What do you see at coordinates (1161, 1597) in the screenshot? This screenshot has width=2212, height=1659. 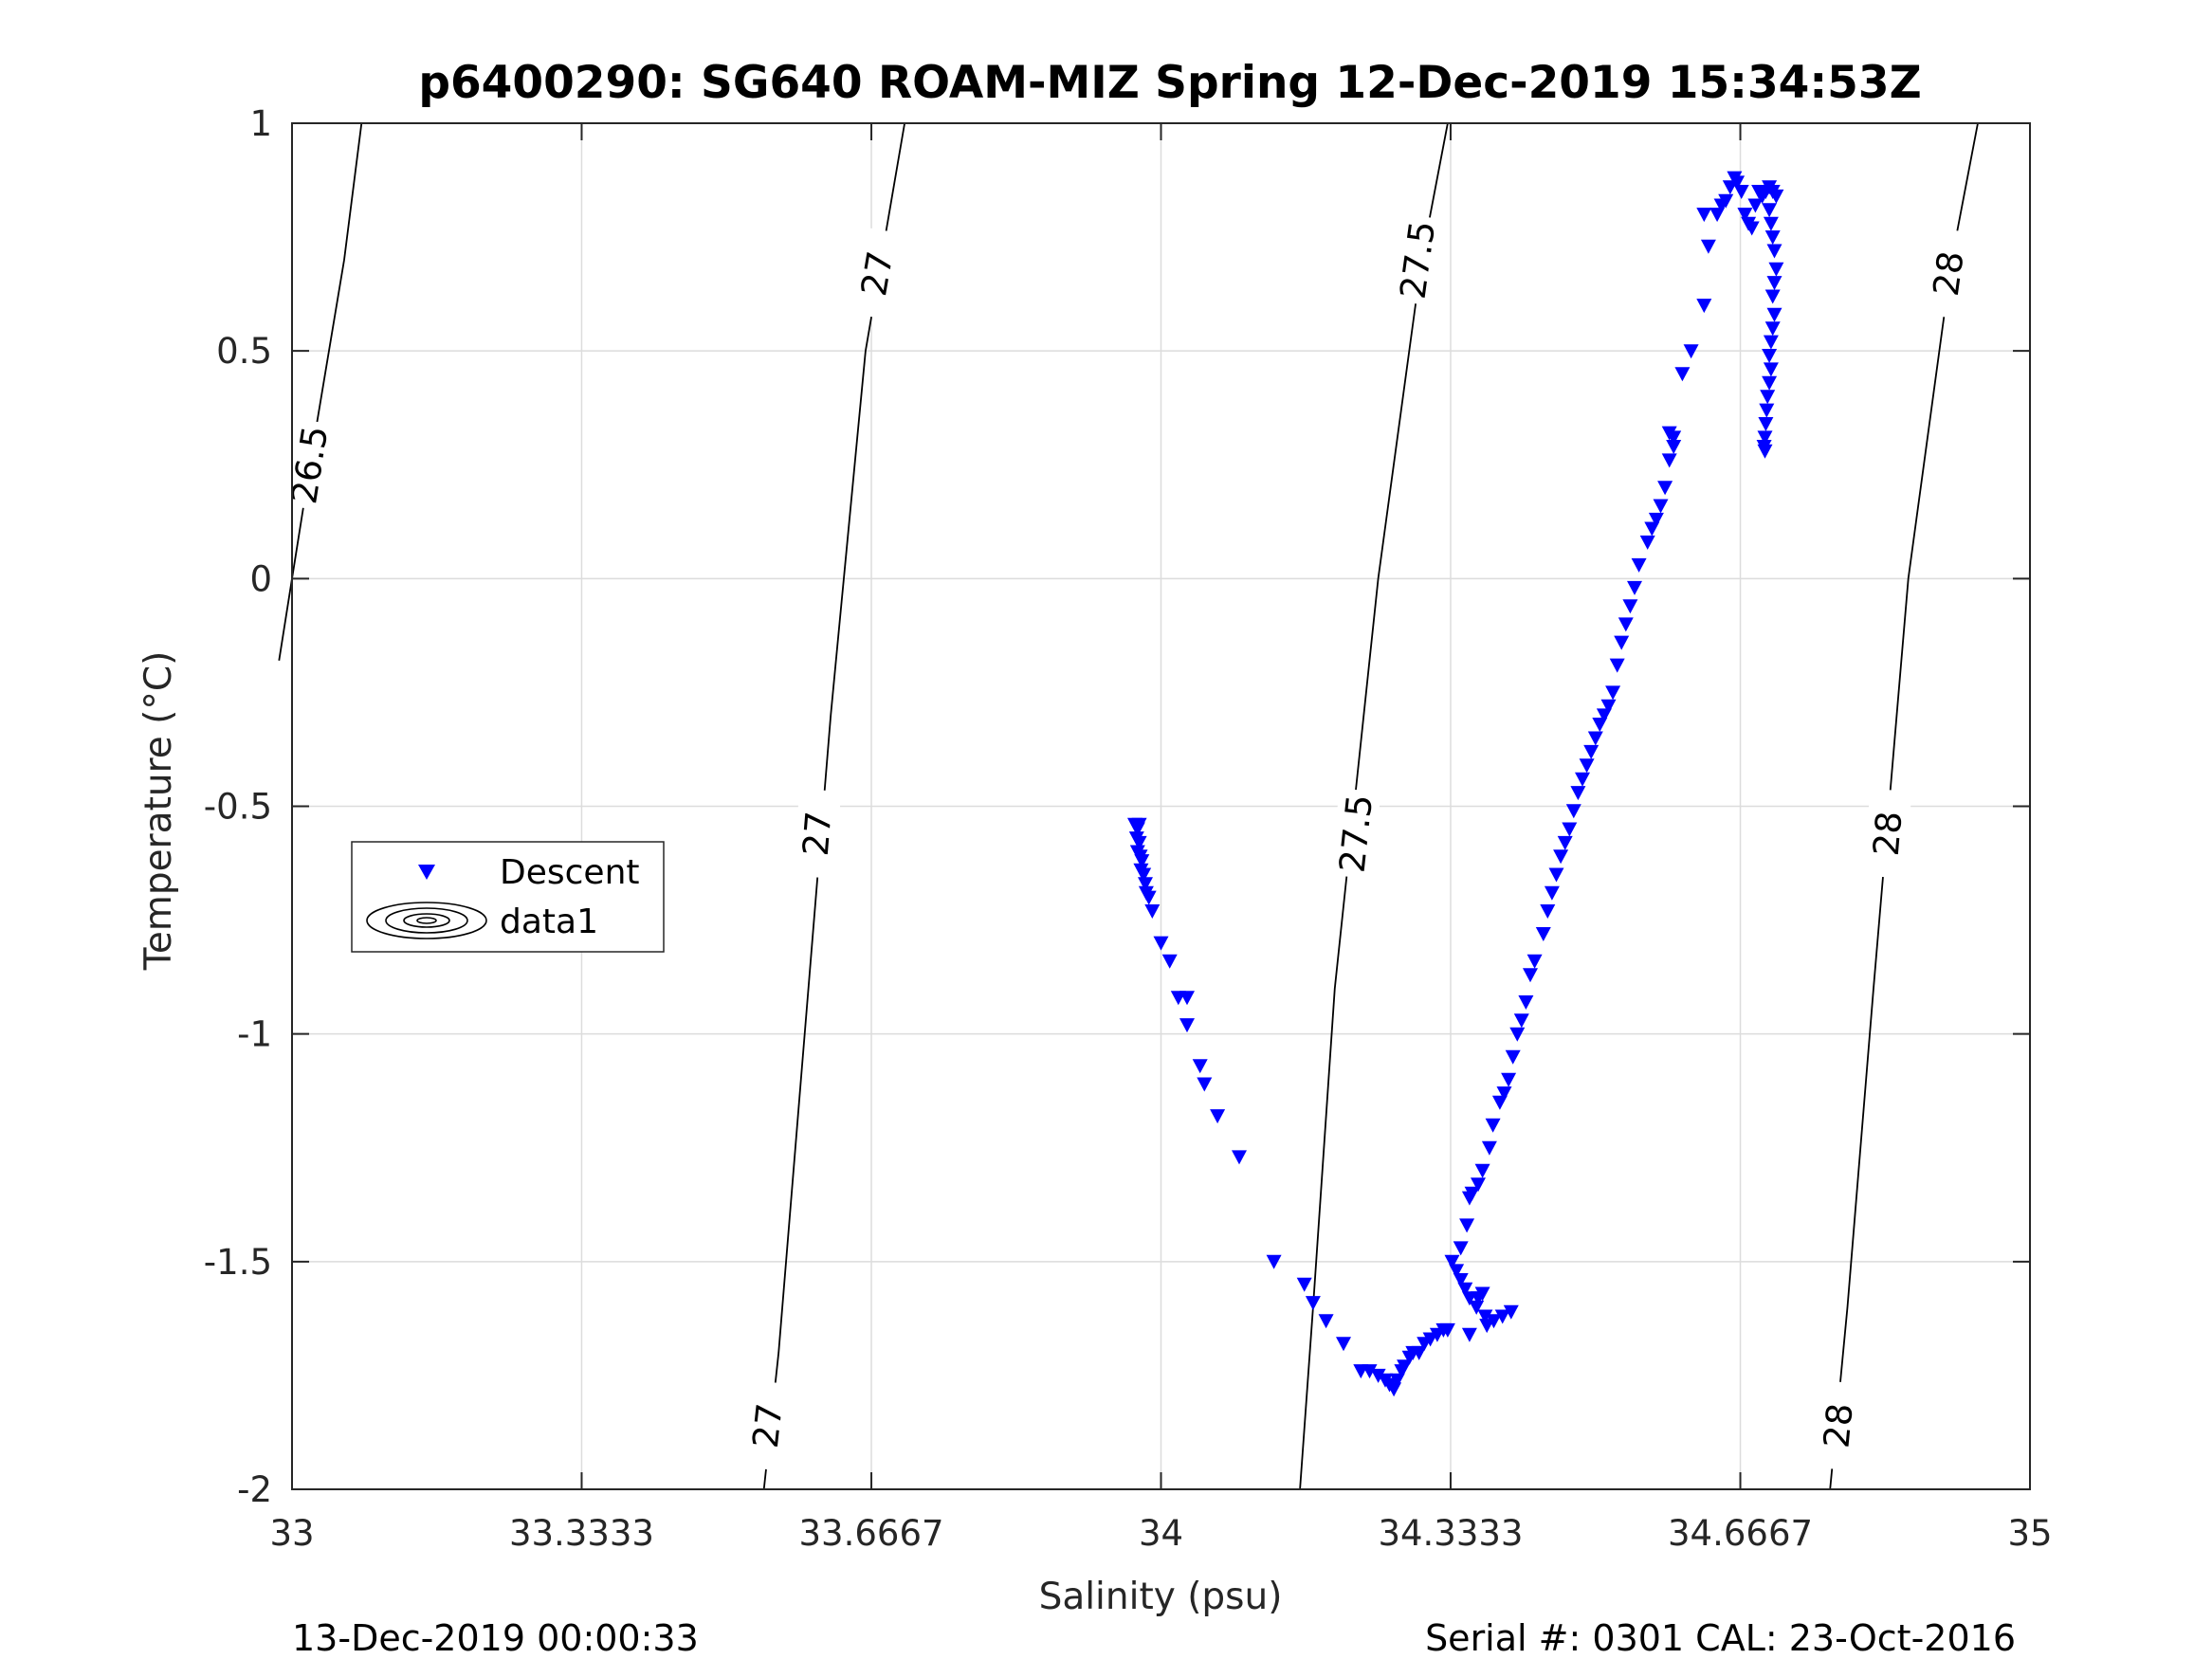 I see `x-axis-label: Salinity (psu)` at bounding box center [1161, 1597].